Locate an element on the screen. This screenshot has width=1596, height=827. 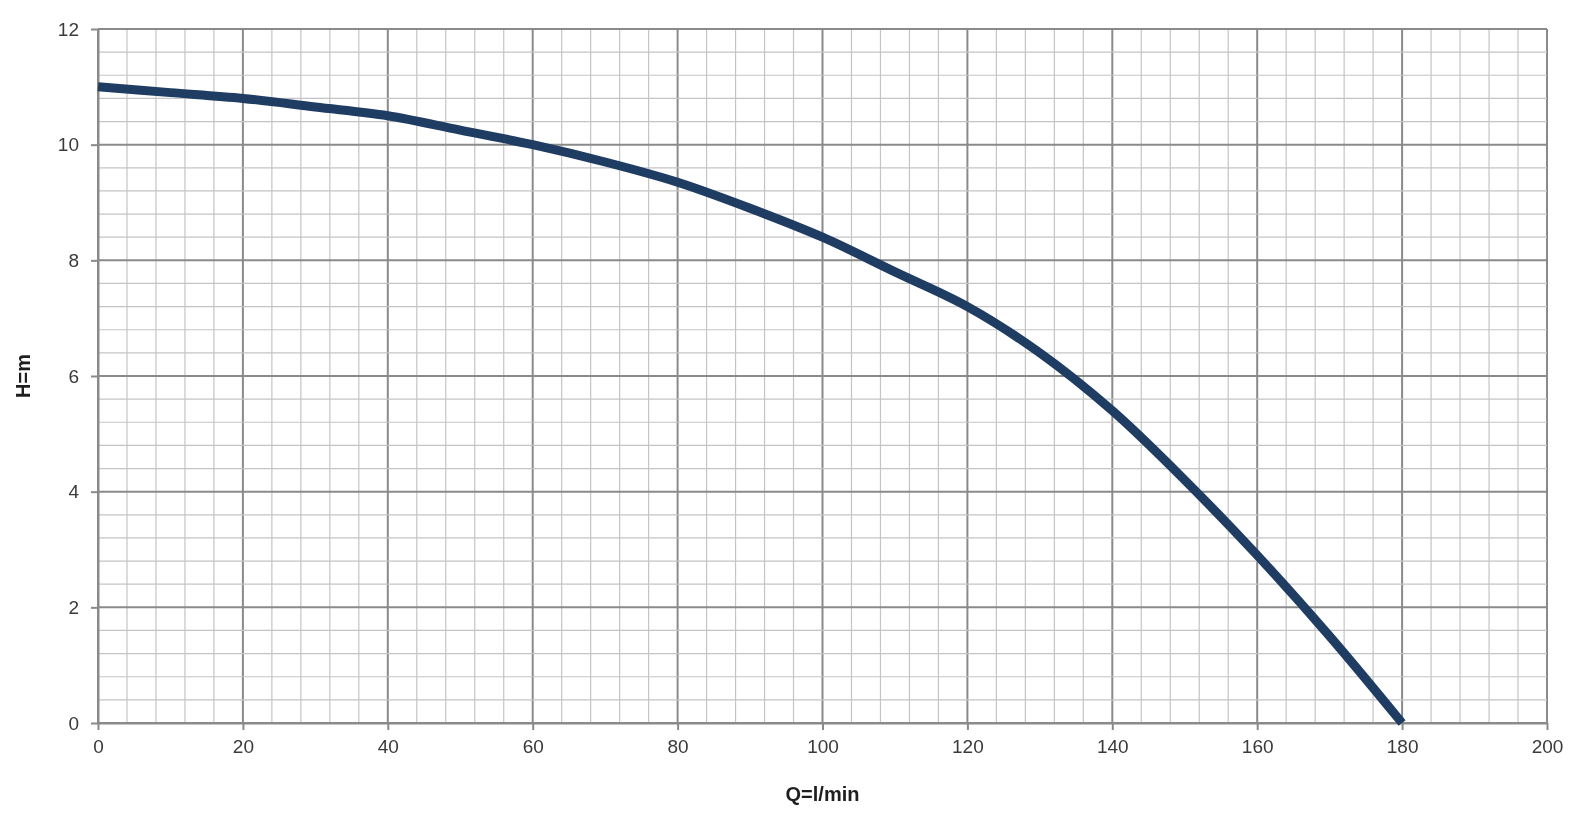
x-tick-label: 0 is located at coordinates (98, 747).